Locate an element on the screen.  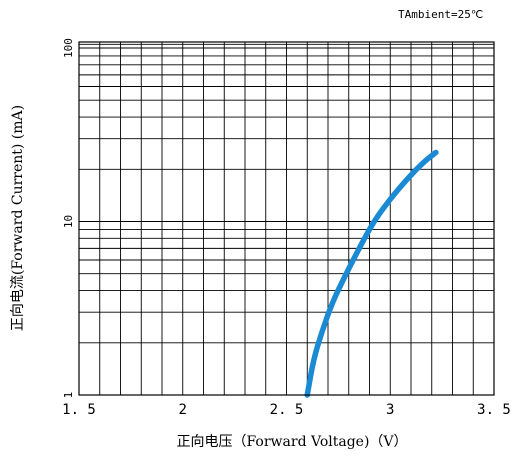
y-tick-labels: 1 10 100 is located at coordinates (68, 218).